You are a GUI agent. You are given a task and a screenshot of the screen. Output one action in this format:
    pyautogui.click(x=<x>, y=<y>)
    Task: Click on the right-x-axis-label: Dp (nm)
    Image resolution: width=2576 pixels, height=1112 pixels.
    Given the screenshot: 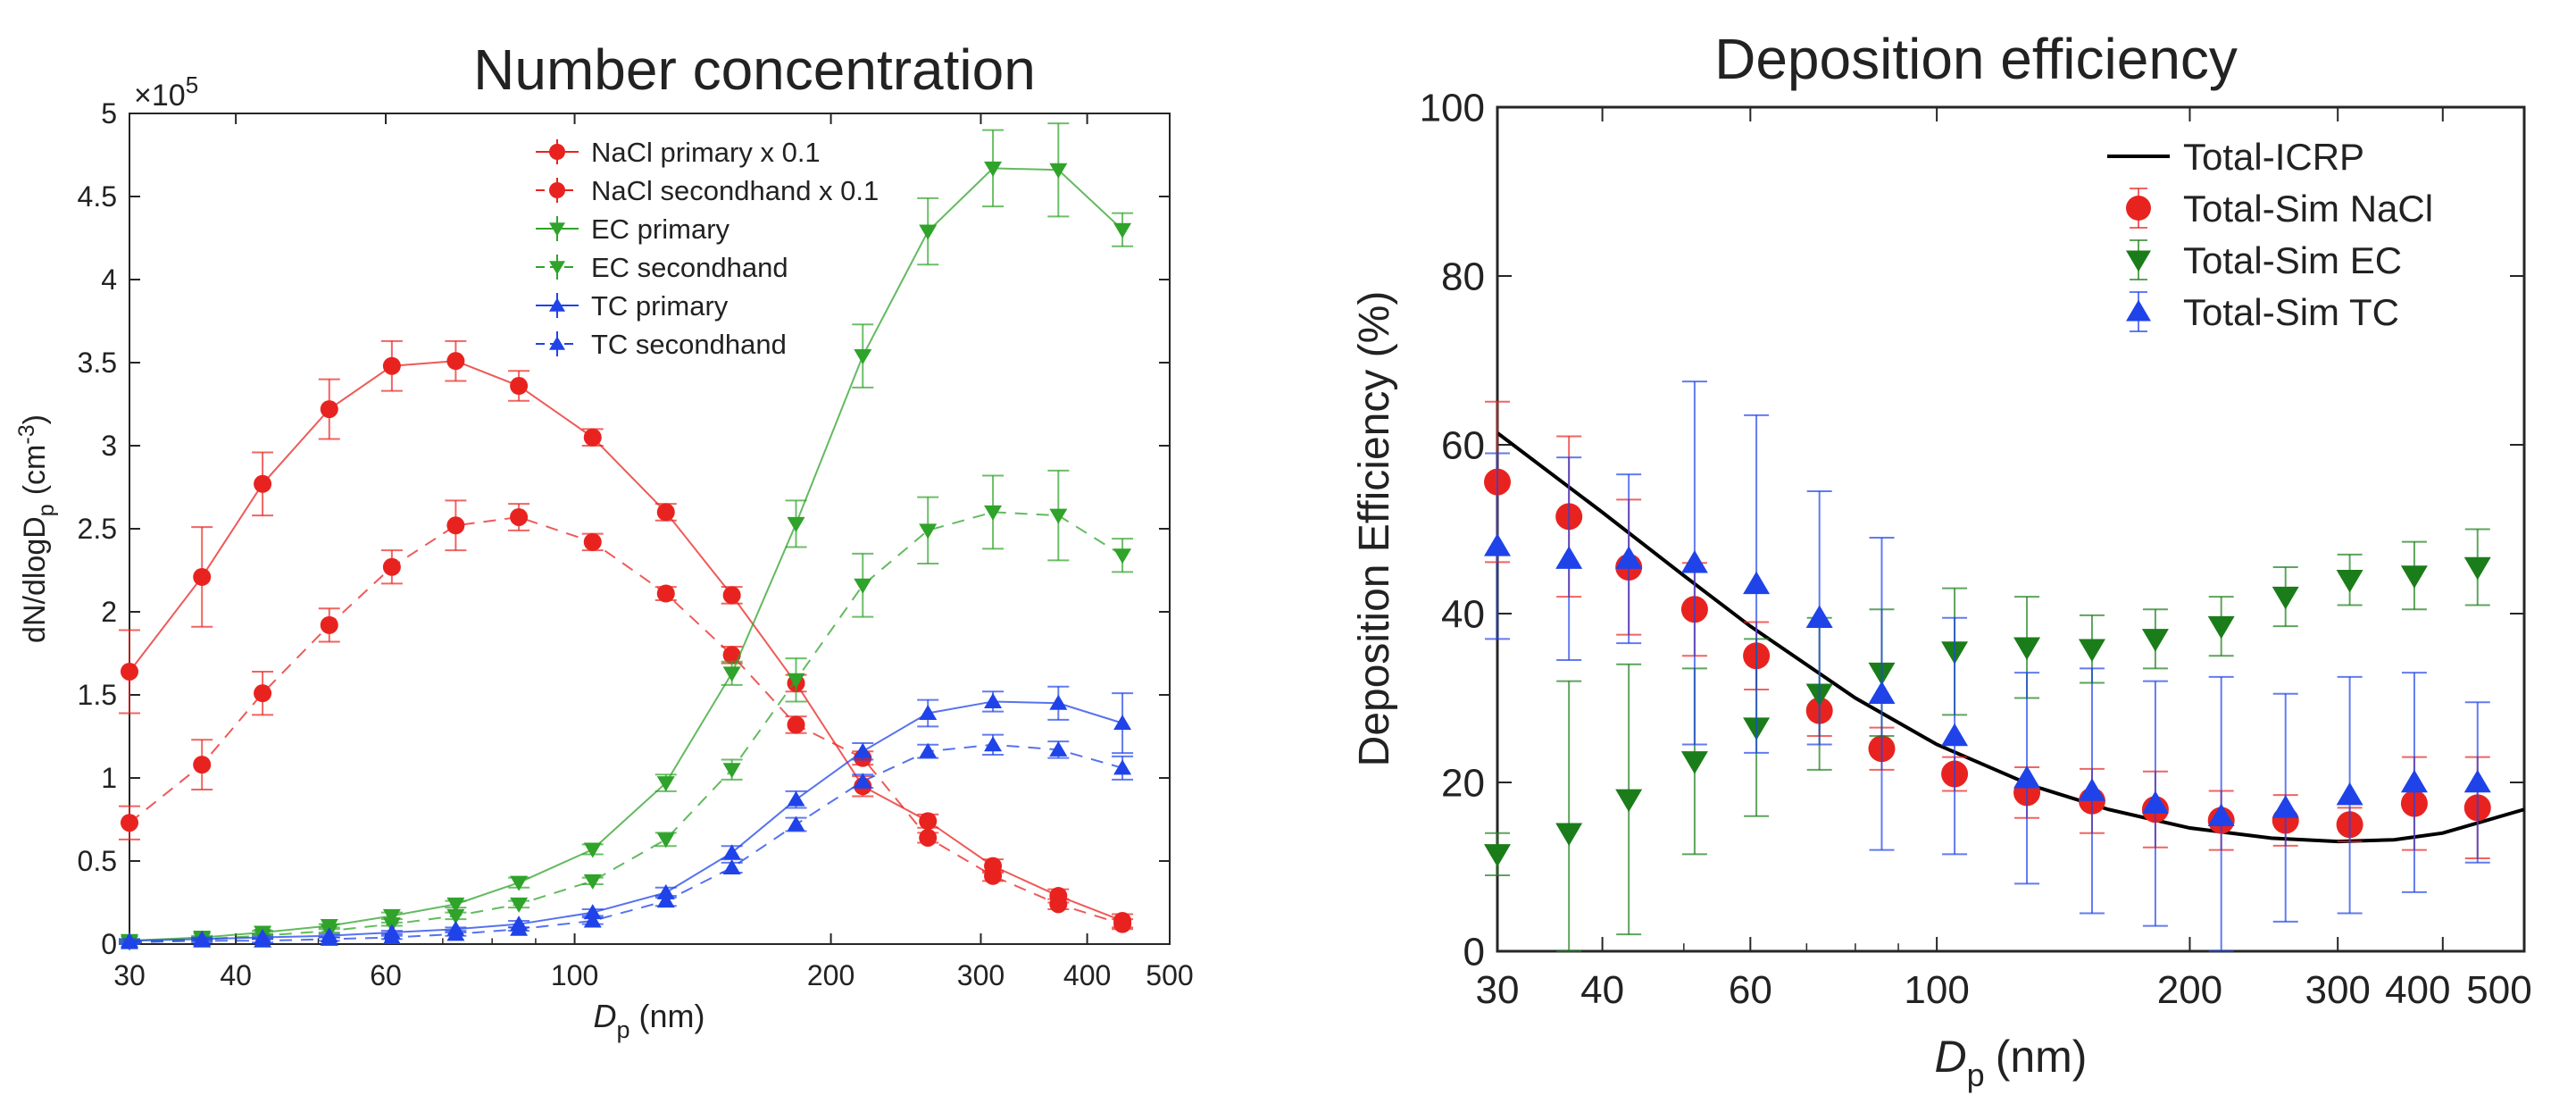 What is the action you would take?
    pyautogui.click(x=2011, y=1062)
    